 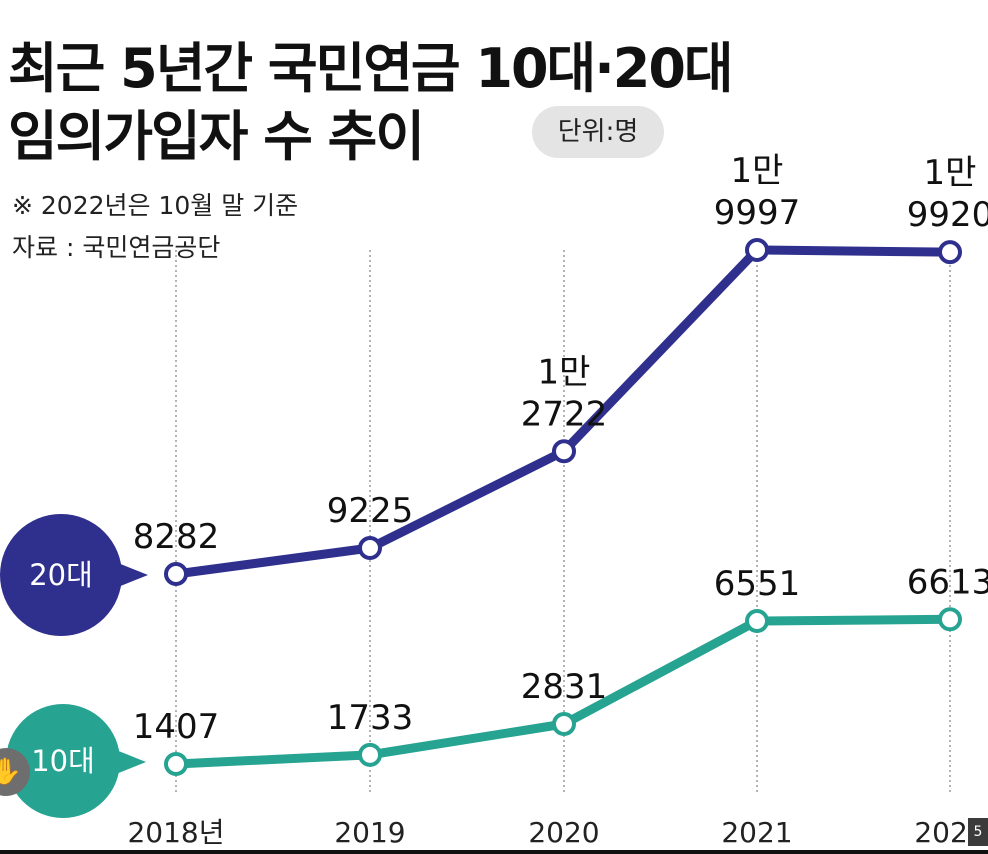 I want to click on data-point-10s-2021, so click(x=757, y=621).